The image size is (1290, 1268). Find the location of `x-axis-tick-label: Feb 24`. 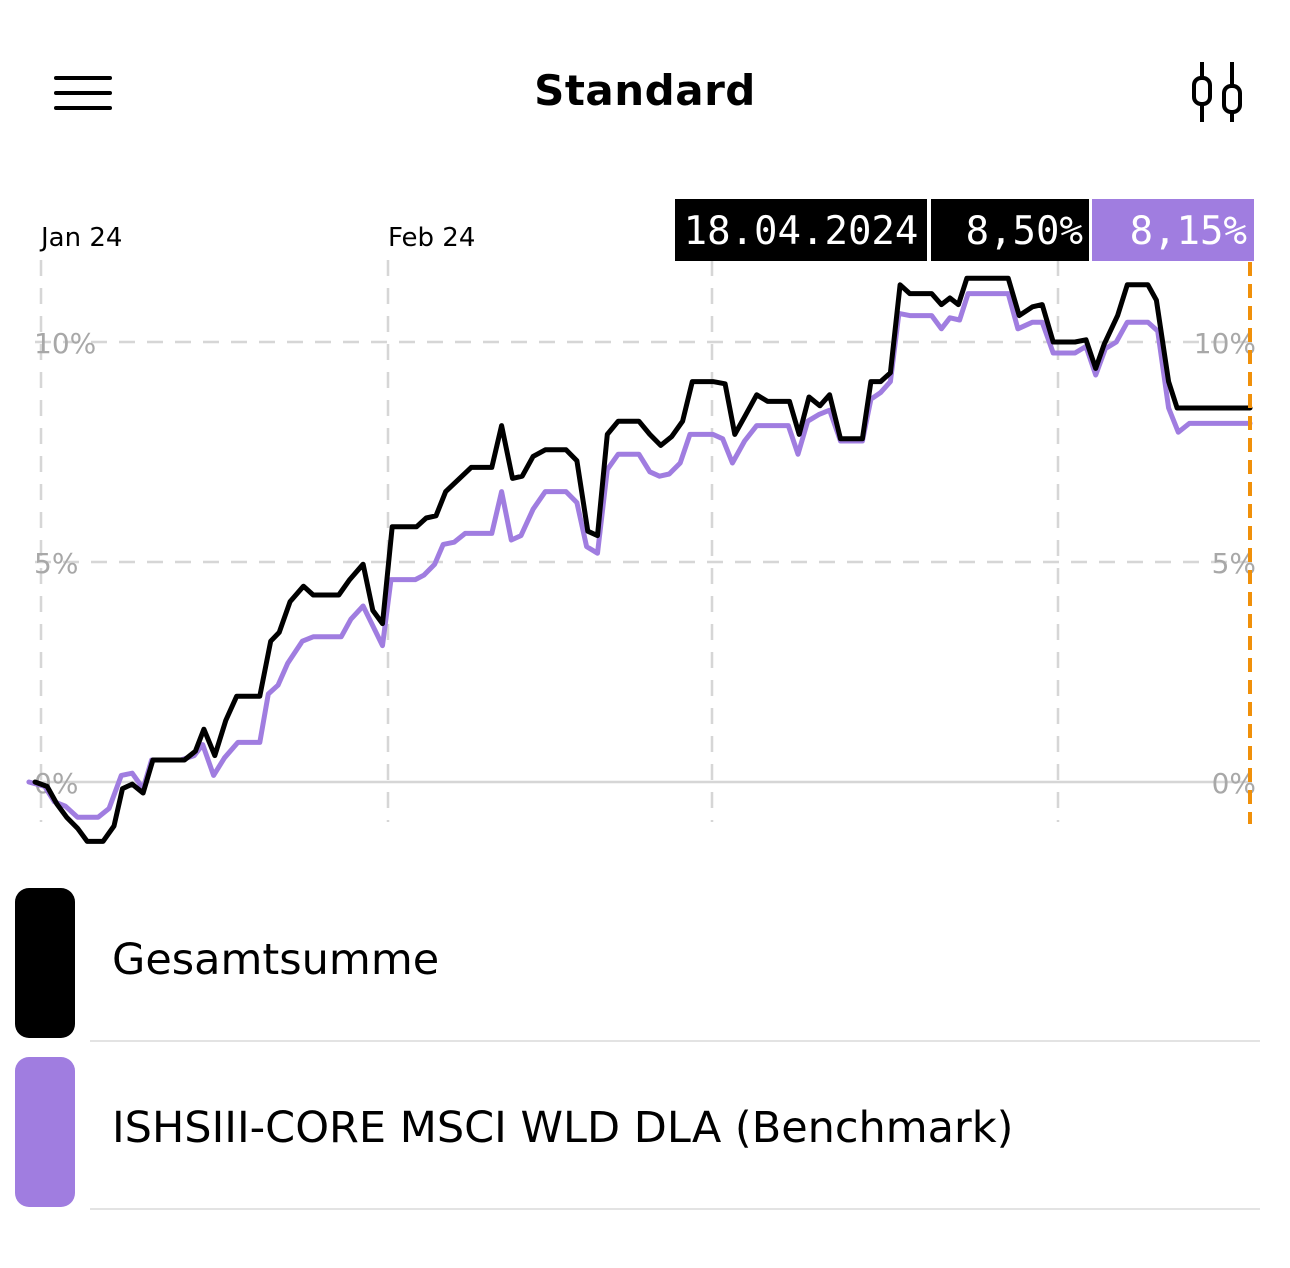

x-axis-tick-label: Feb 24 is located at coordinates (431, 238).